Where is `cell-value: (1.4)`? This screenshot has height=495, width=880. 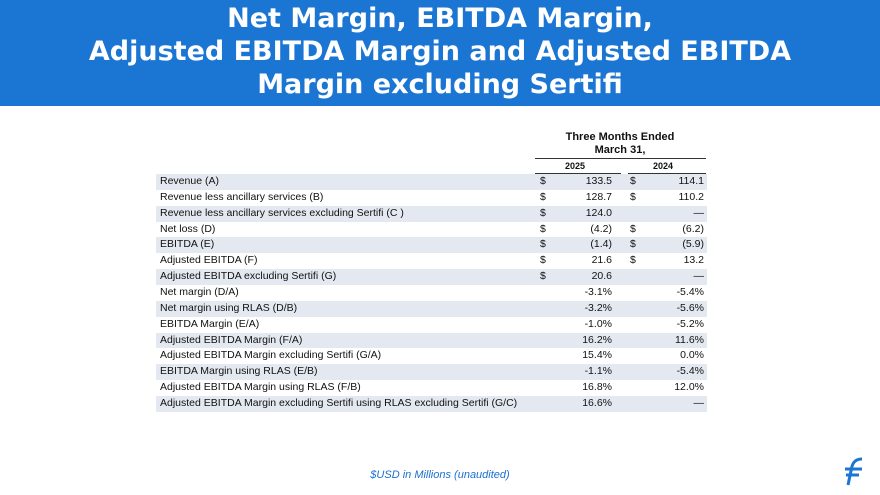
cell-value: (1.4) is located at coordinates (601, 244).